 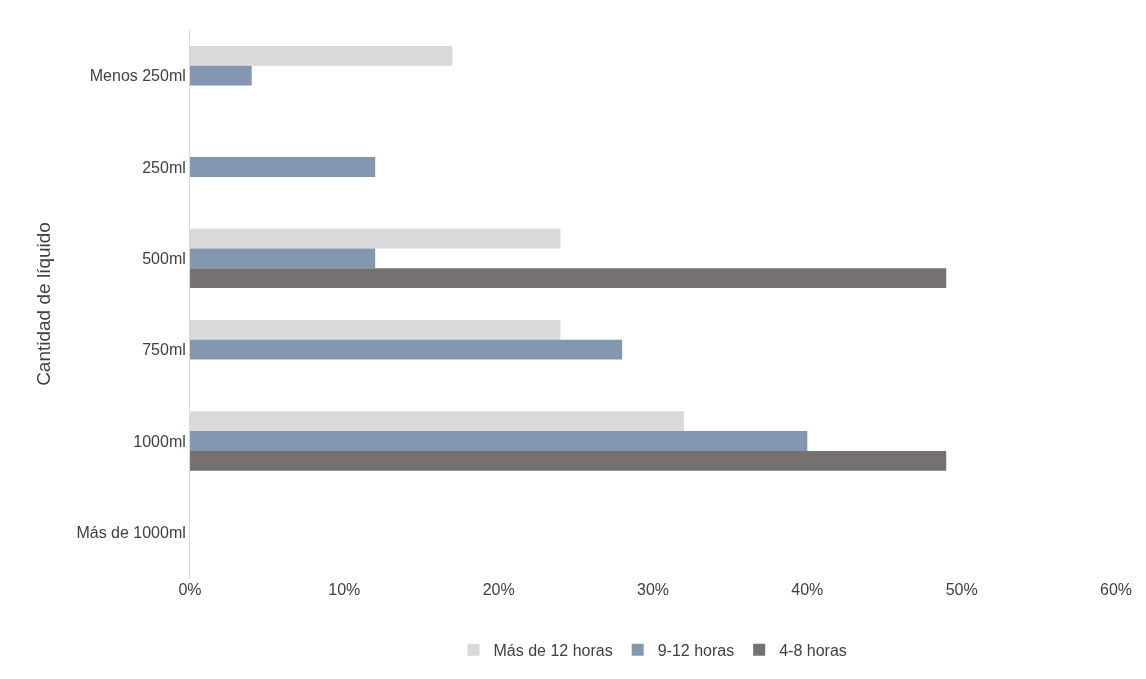 I want to click on x-tick-label: 20%, so click(x=498, y=589).